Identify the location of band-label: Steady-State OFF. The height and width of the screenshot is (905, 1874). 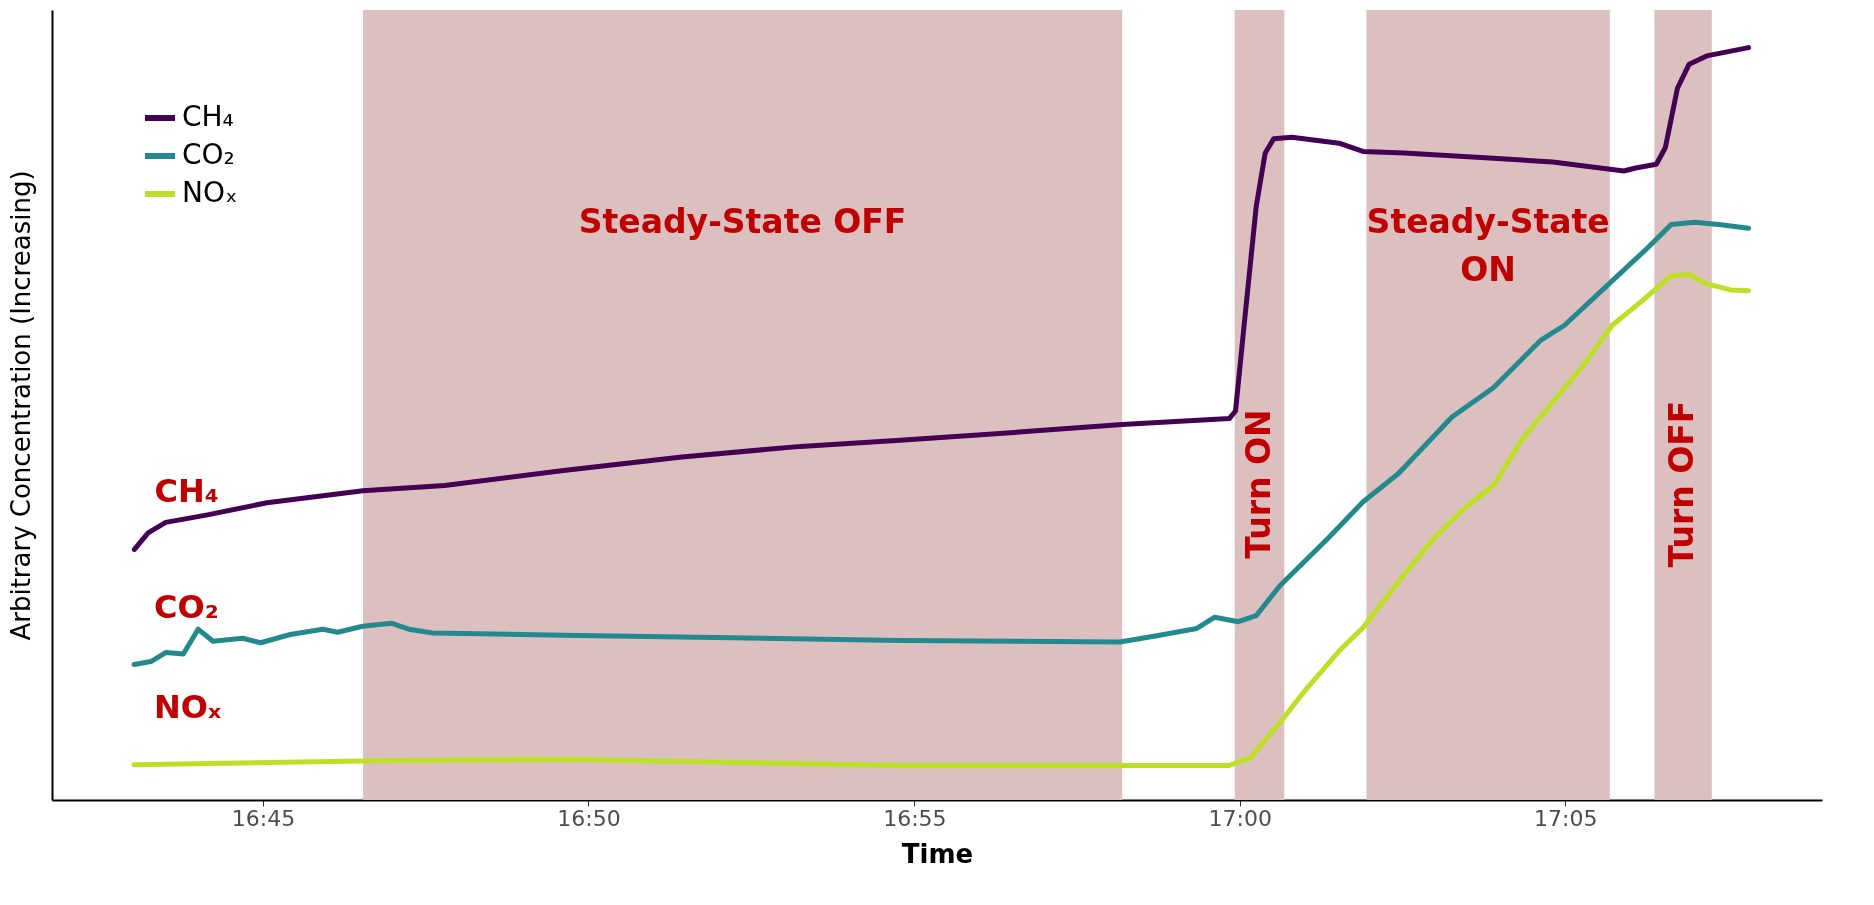
(742, 222).